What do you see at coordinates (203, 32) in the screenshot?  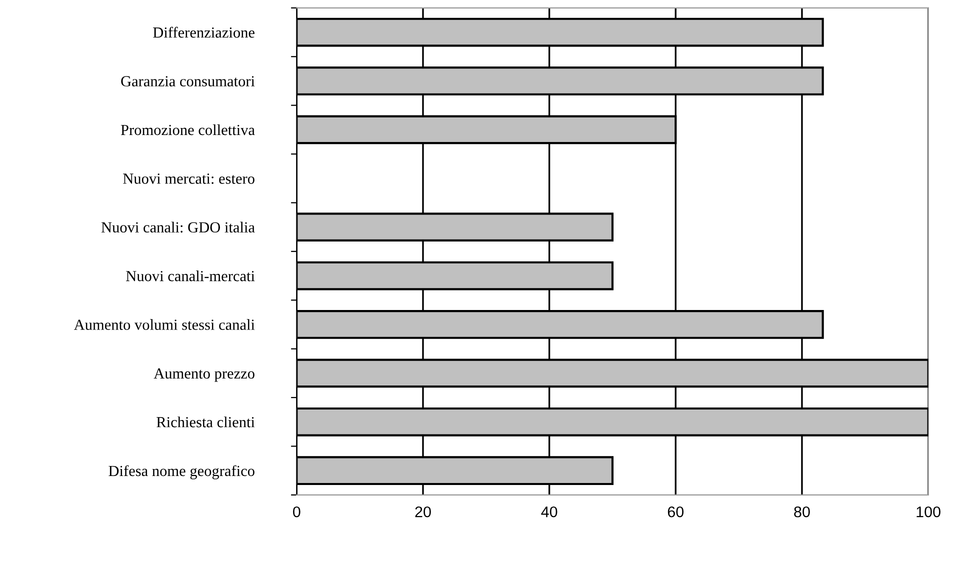 I see `y-tick-label: Differenziazione` at bounding box center [203, 32].